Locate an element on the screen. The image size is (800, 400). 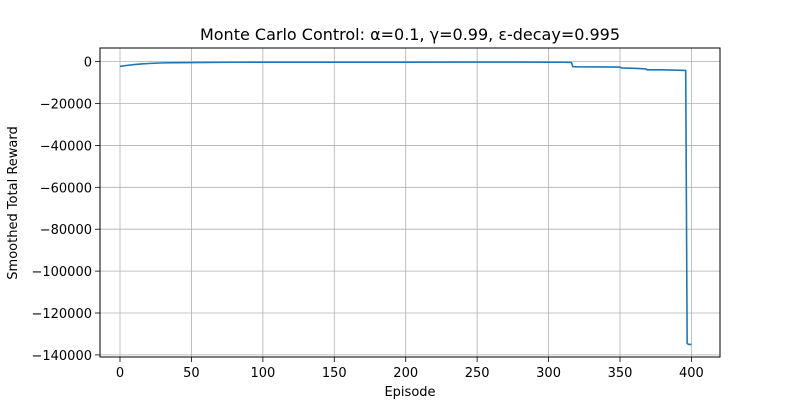
x-tick-label: 0 is located at coordinates (120, 373).